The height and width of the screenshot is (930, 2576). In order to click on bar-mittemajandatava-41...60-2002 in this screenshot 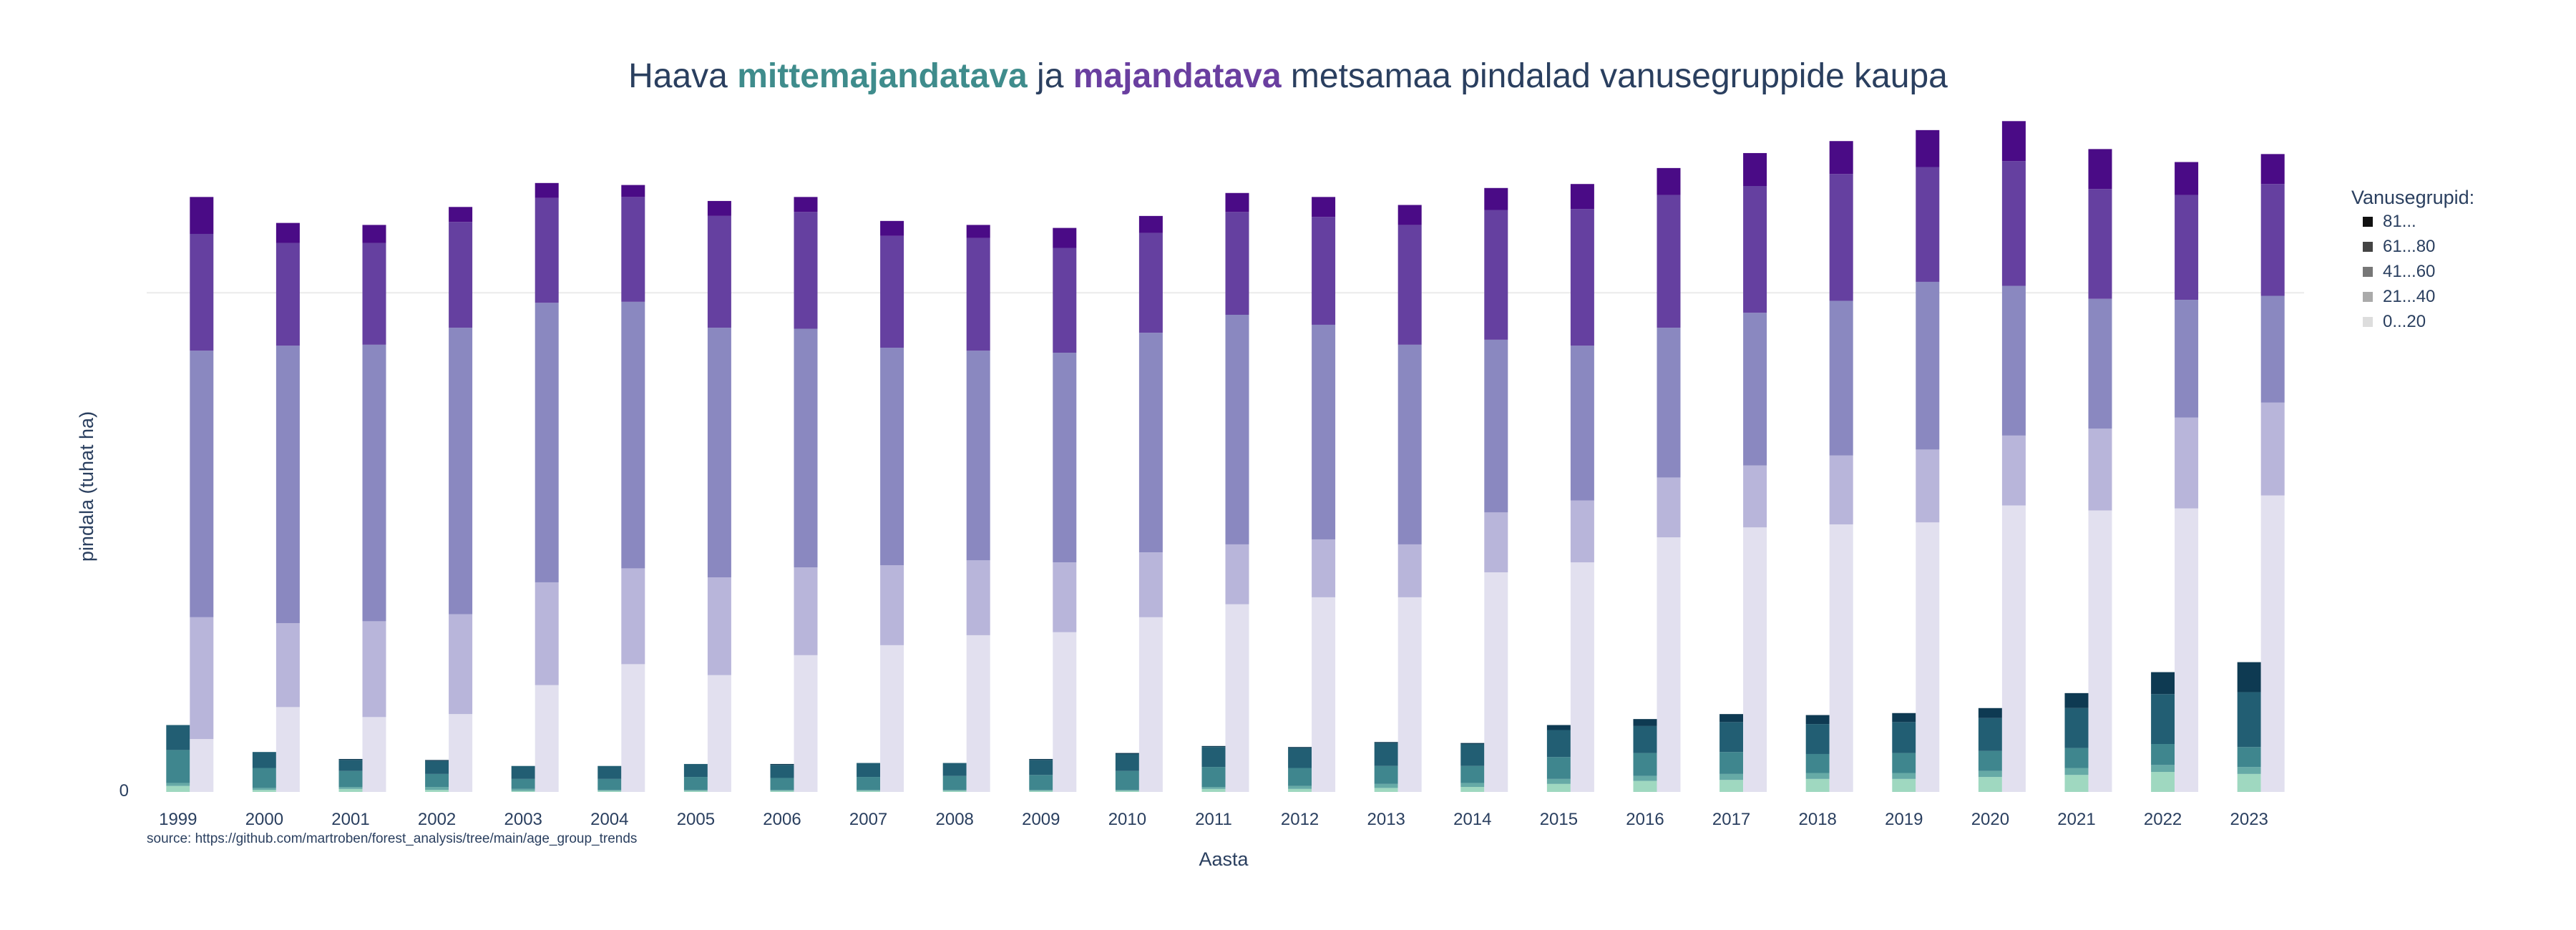, I will do `click(437, 780)`.